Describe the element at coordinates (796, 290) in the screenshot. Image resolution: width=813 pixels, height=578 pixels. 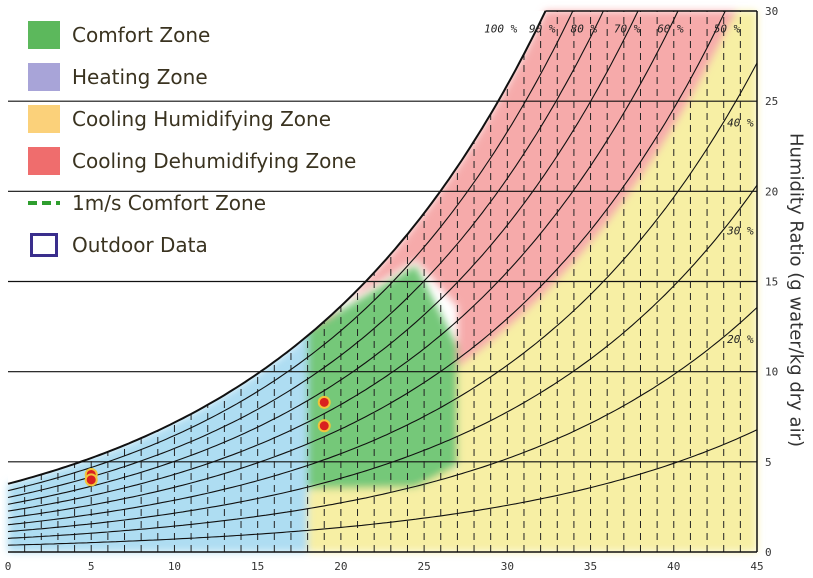
I see `y-axis-label: Humidity Ratio (g water/kg dry air)` at that location.